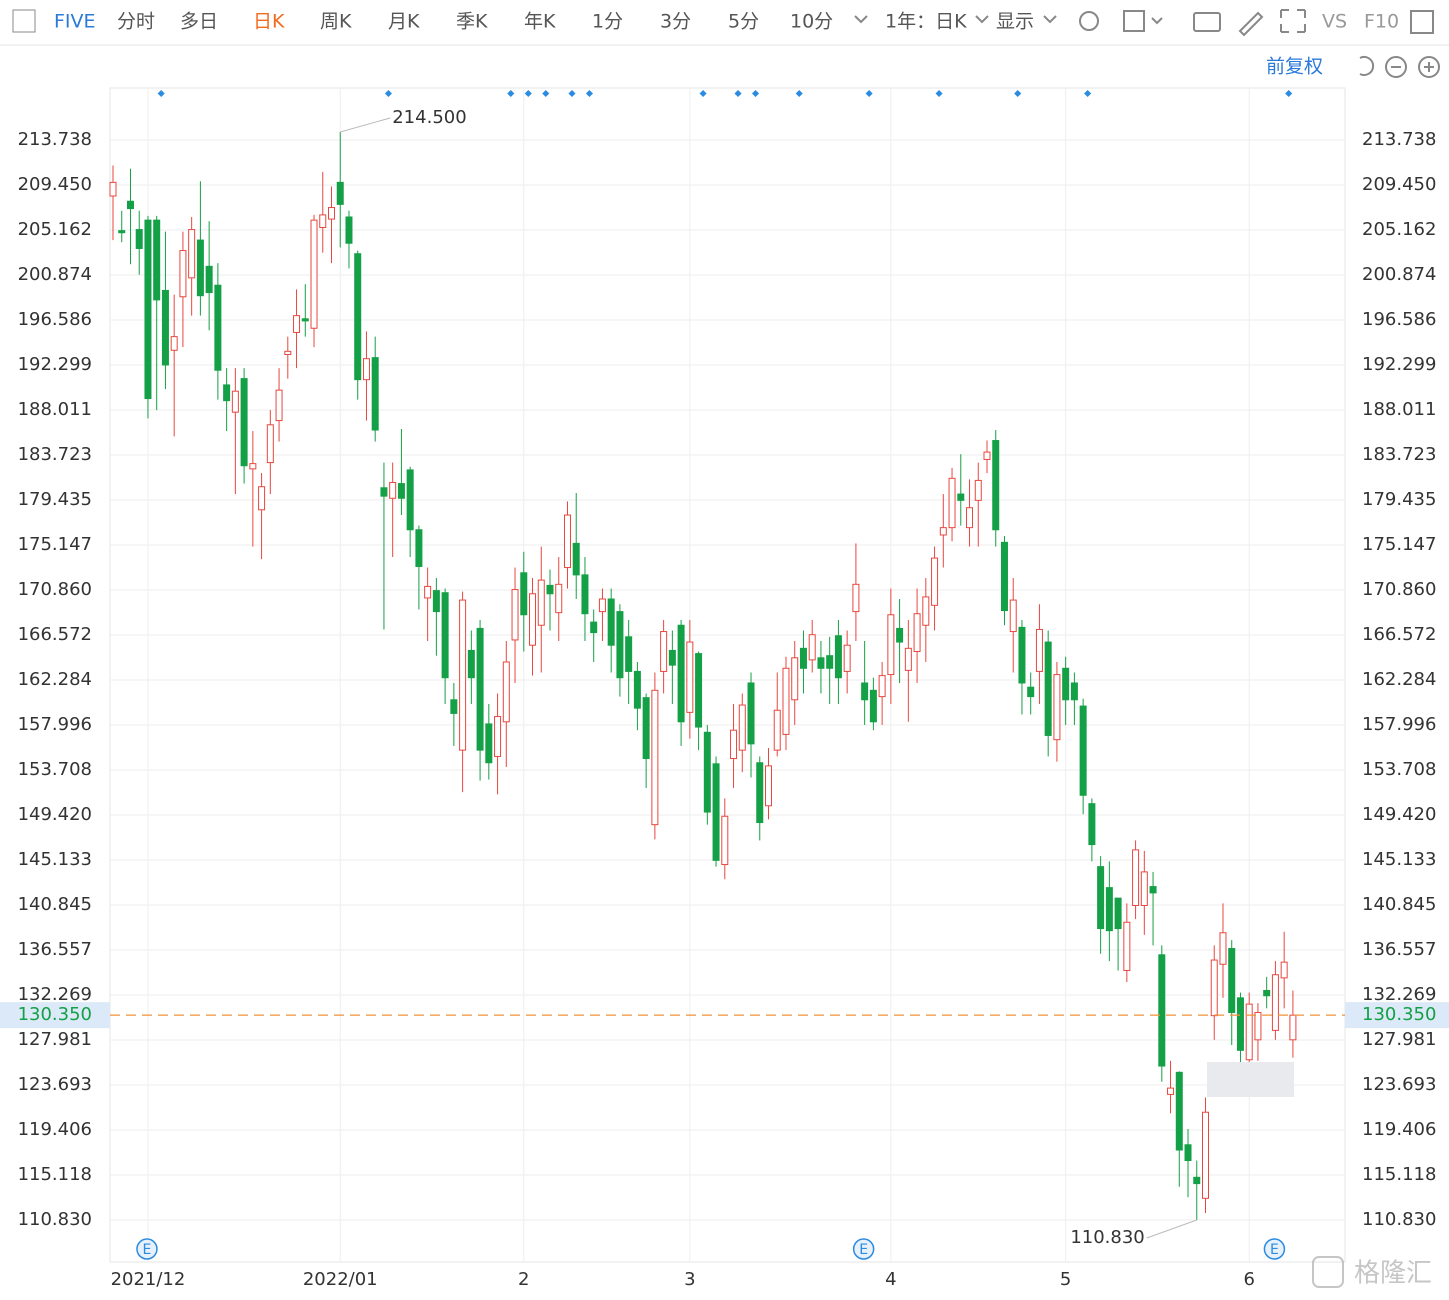 This screenshot has width=1449, height=1300. What do you see at coordinates (743, 22) in the screenshot?
I see `period-tab: 5分` at bounding box center [743, 22].